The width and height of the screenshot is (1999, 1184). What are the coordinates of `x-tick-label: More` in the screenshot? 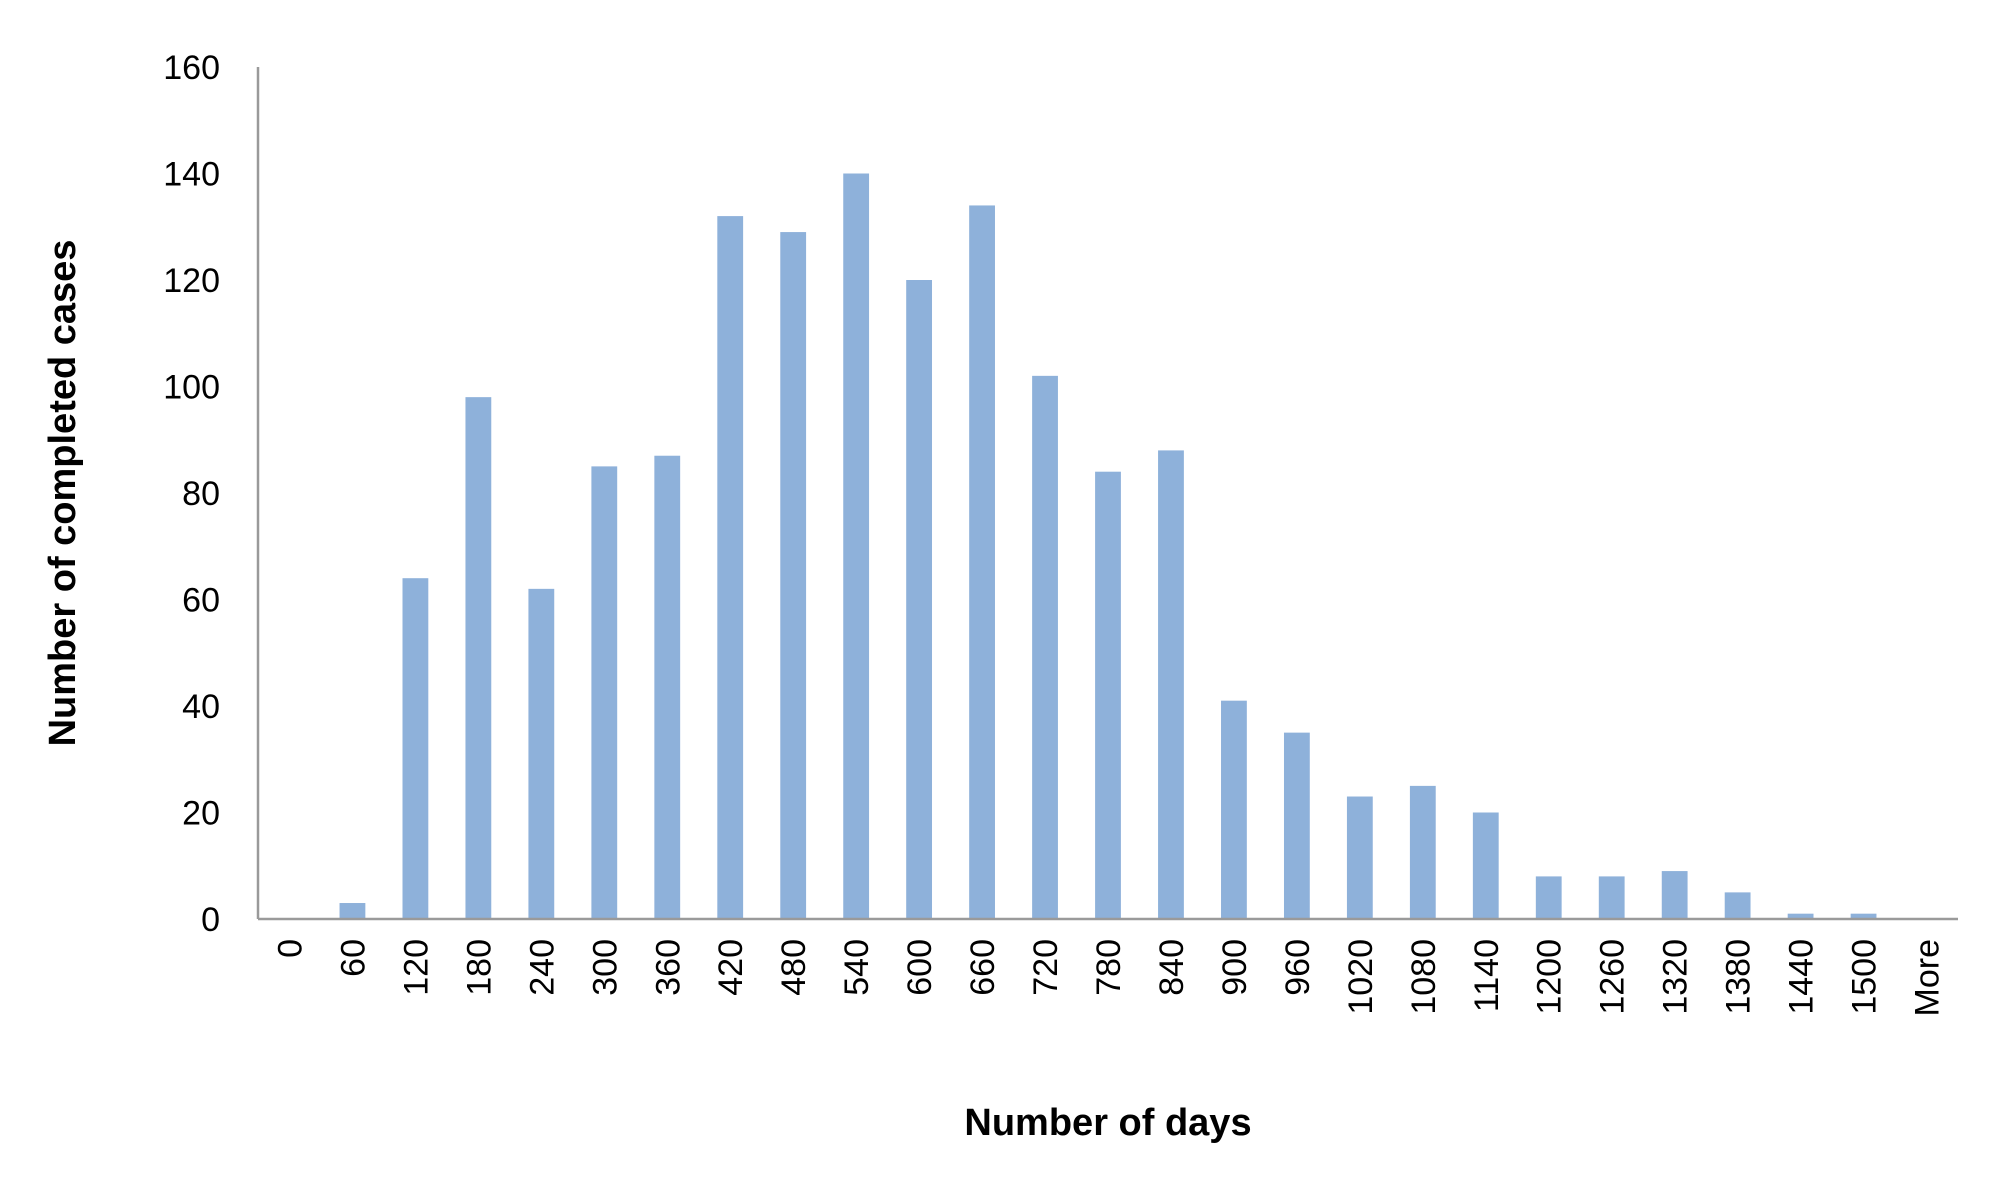 It's located at (1928, 977).